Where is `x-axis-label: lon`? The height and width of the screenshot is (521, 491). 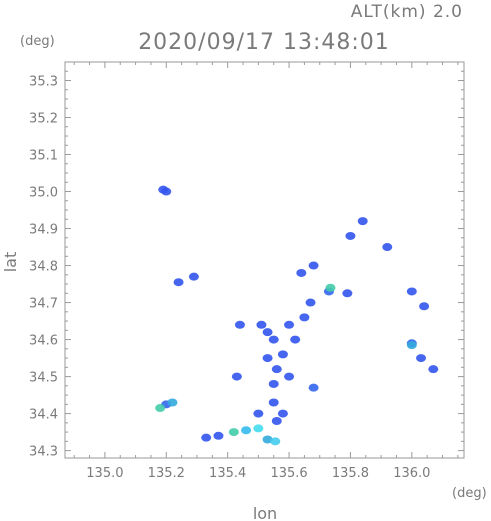 x-axis-label: lon is located at coordinates (265, 512).